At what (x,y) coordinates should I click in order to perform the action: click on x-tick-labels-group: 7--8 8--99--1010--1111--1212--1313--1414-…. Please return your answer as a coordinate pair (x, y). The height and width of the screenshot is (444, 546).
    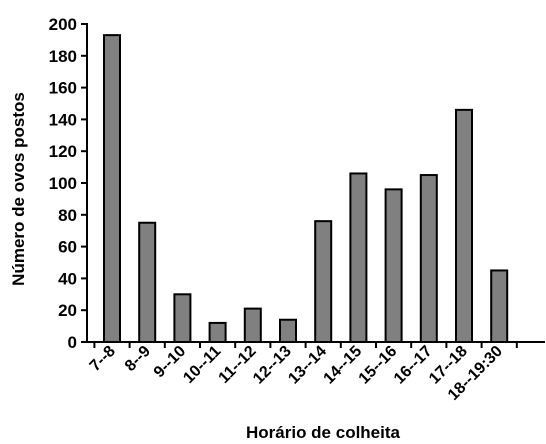
    Looking at the image, I should click on (296, 373).